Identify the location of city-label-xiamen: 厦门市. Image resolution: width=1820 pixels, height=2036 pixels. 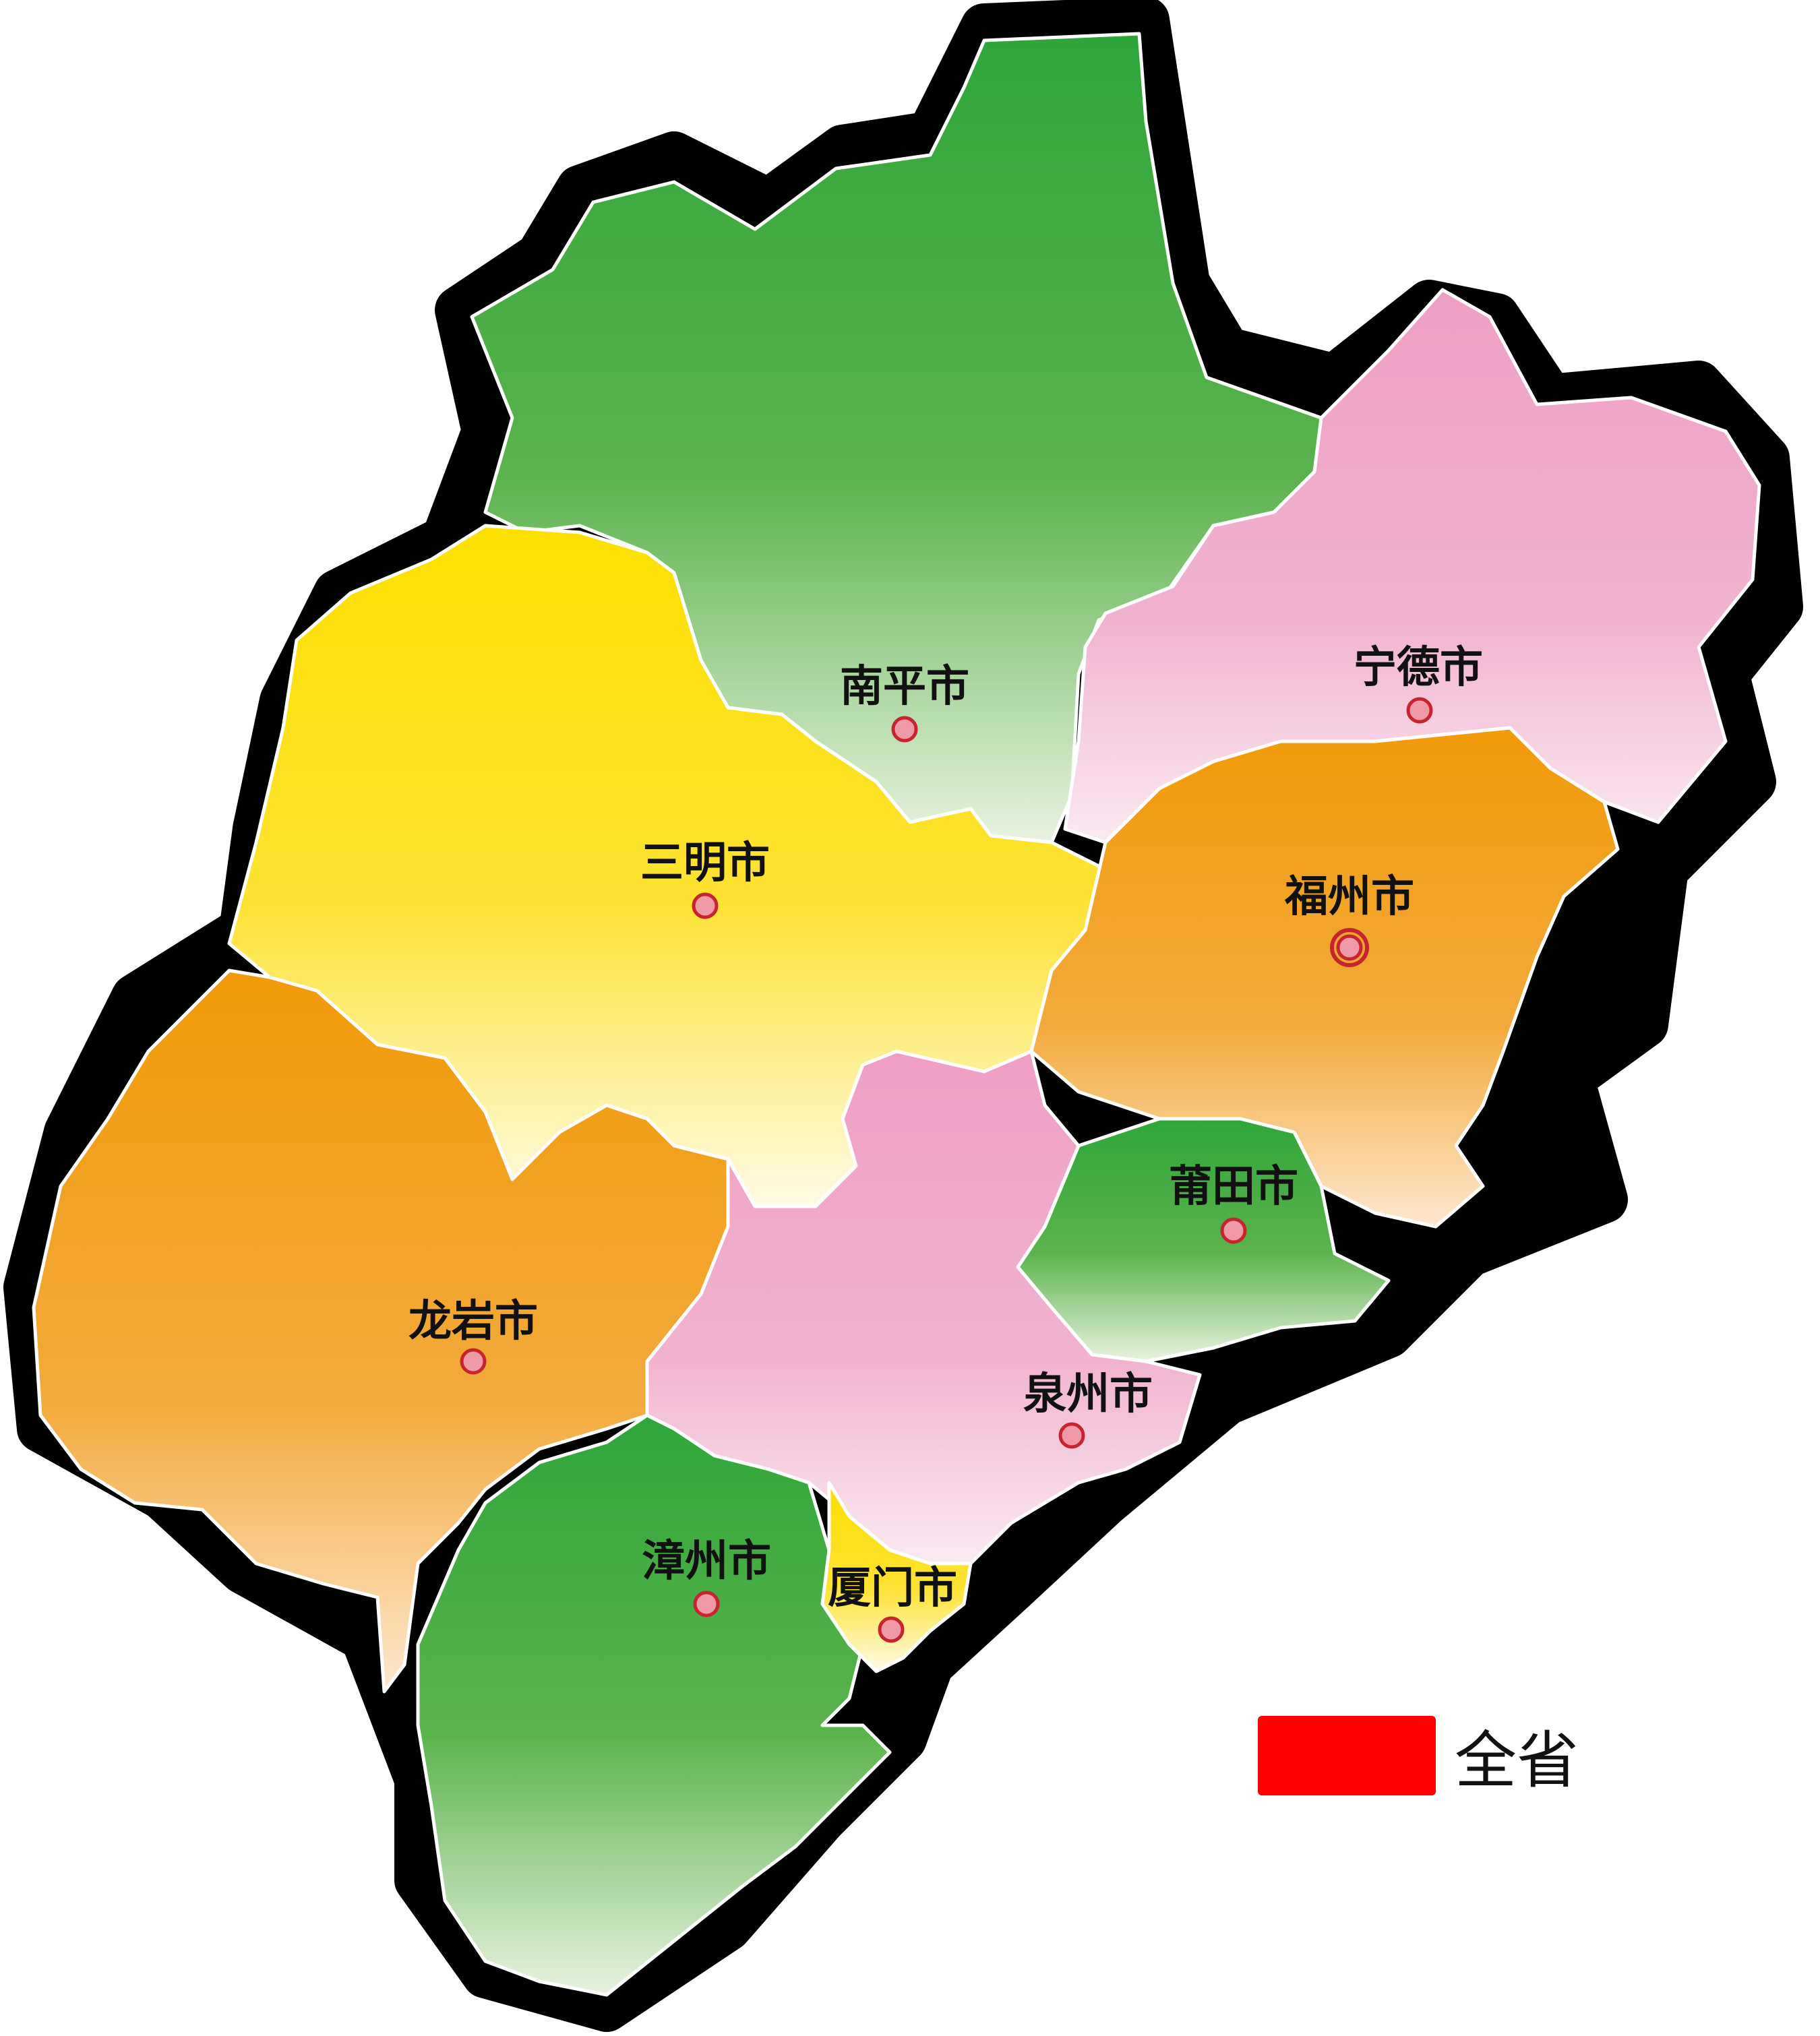
(892, 1588).